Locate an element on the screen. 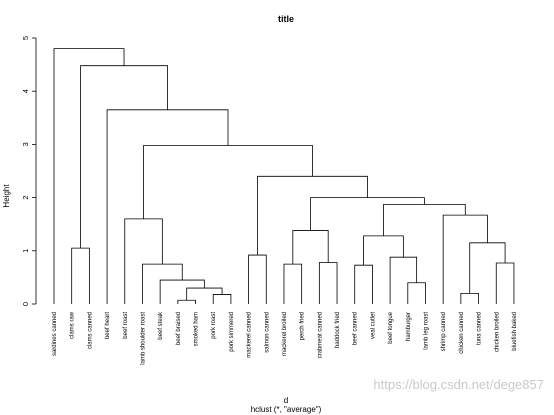 This screenshot has height=415, width=554. leaf-label: tuna canned is located at coordinates (480, 328).